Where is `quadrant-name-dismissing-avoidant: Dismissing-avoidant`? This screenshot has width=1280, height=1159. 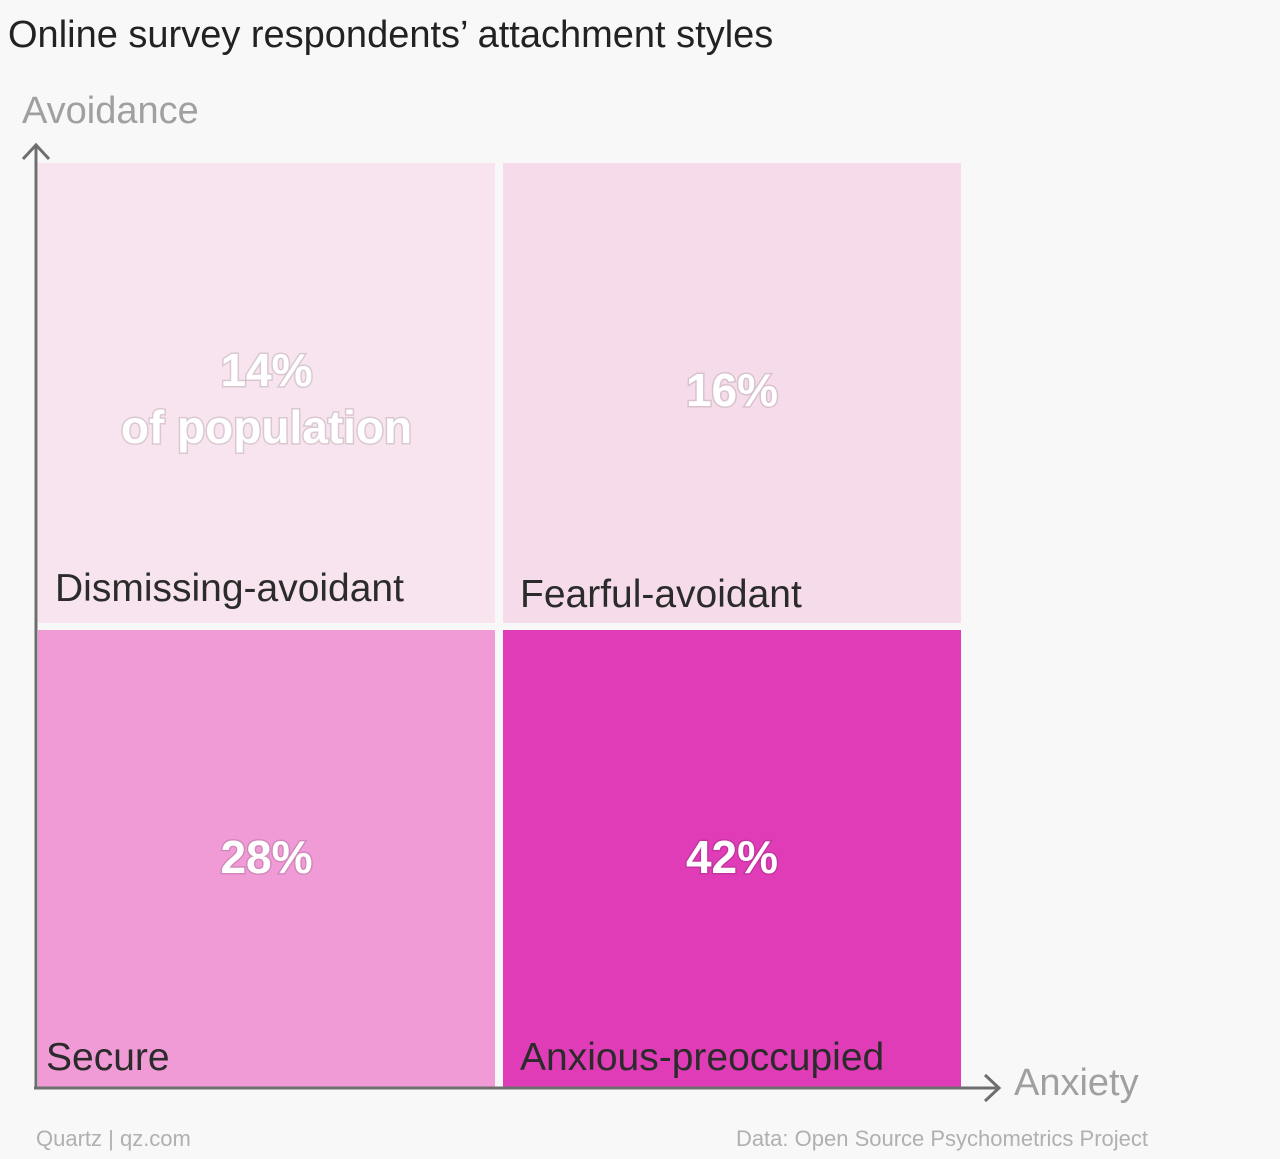
quadrant-name-dismissing-avoidant: Dismissing-avoidant is located at coordinates (229, 588).